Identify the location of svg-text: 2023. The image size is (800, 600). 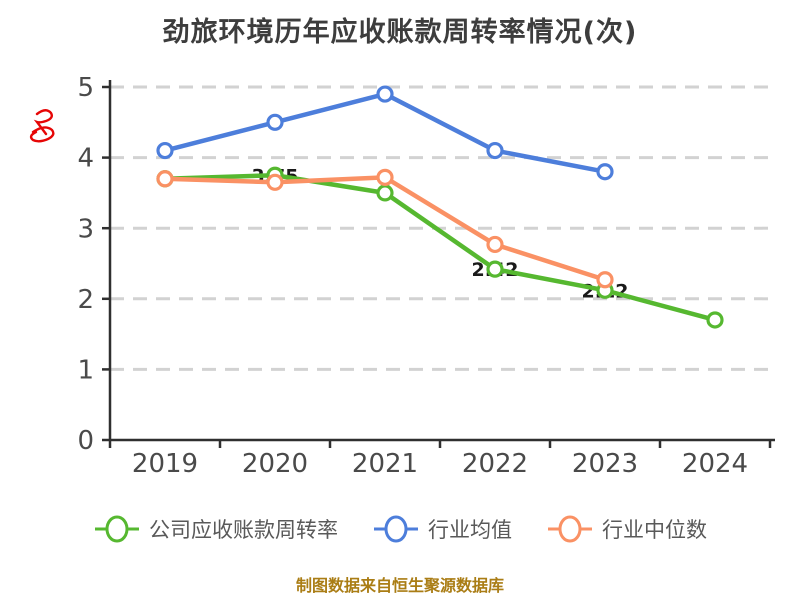
(605, 464).